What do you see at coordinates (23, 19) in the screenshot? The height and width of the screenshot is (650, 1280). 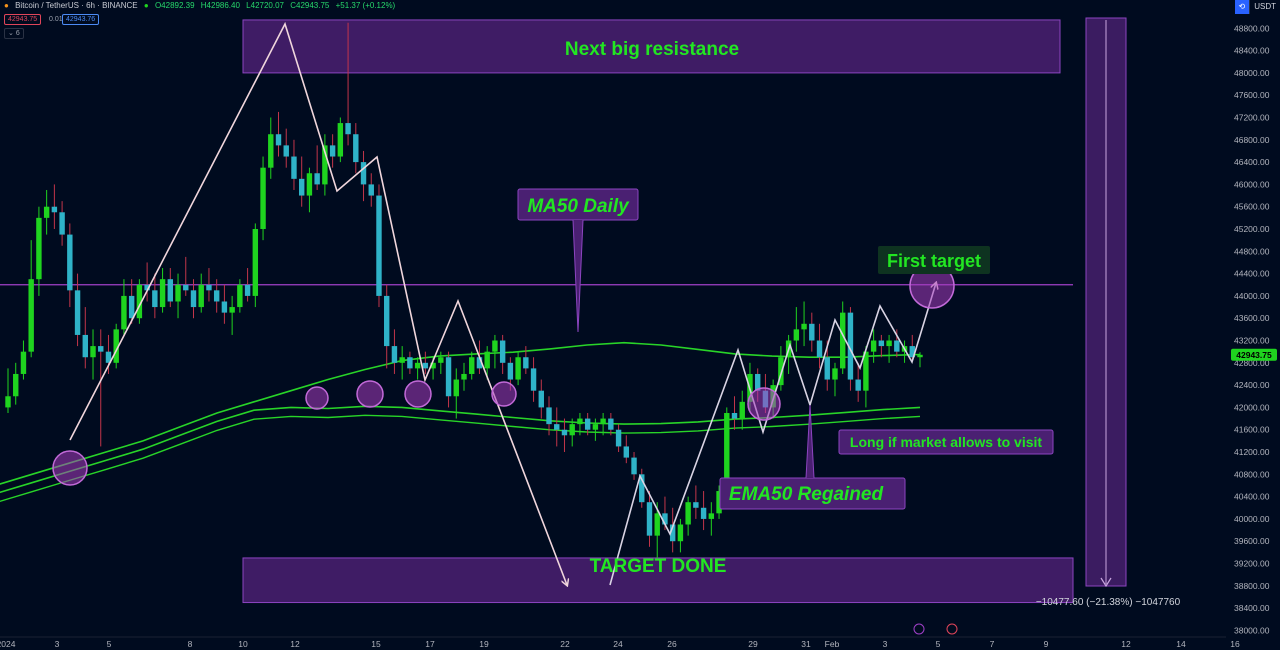 I see `sell-price-button: 42943.75` at bounding box center [23, 19].